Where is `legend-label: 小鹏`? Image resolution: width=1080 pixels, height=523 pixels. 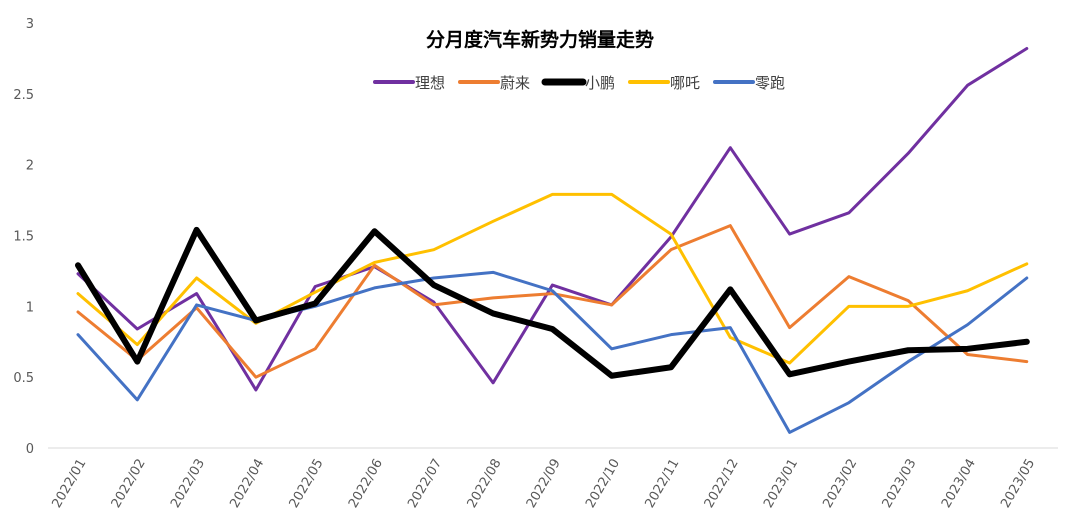
legend-label: 小鹏 is located at coordinates (600, 83).